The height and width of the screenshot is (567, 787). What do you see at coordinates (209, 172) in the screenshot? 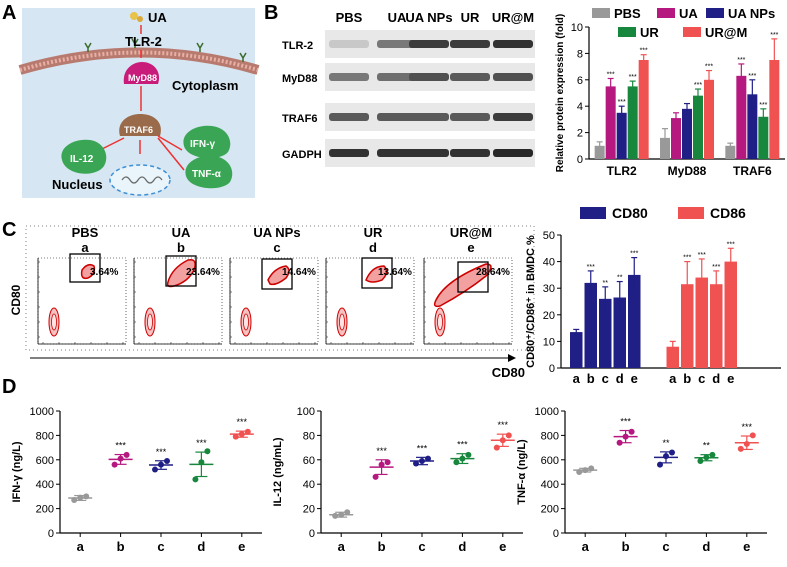
I see `tnf-shape` at bounding box center [209, 172].